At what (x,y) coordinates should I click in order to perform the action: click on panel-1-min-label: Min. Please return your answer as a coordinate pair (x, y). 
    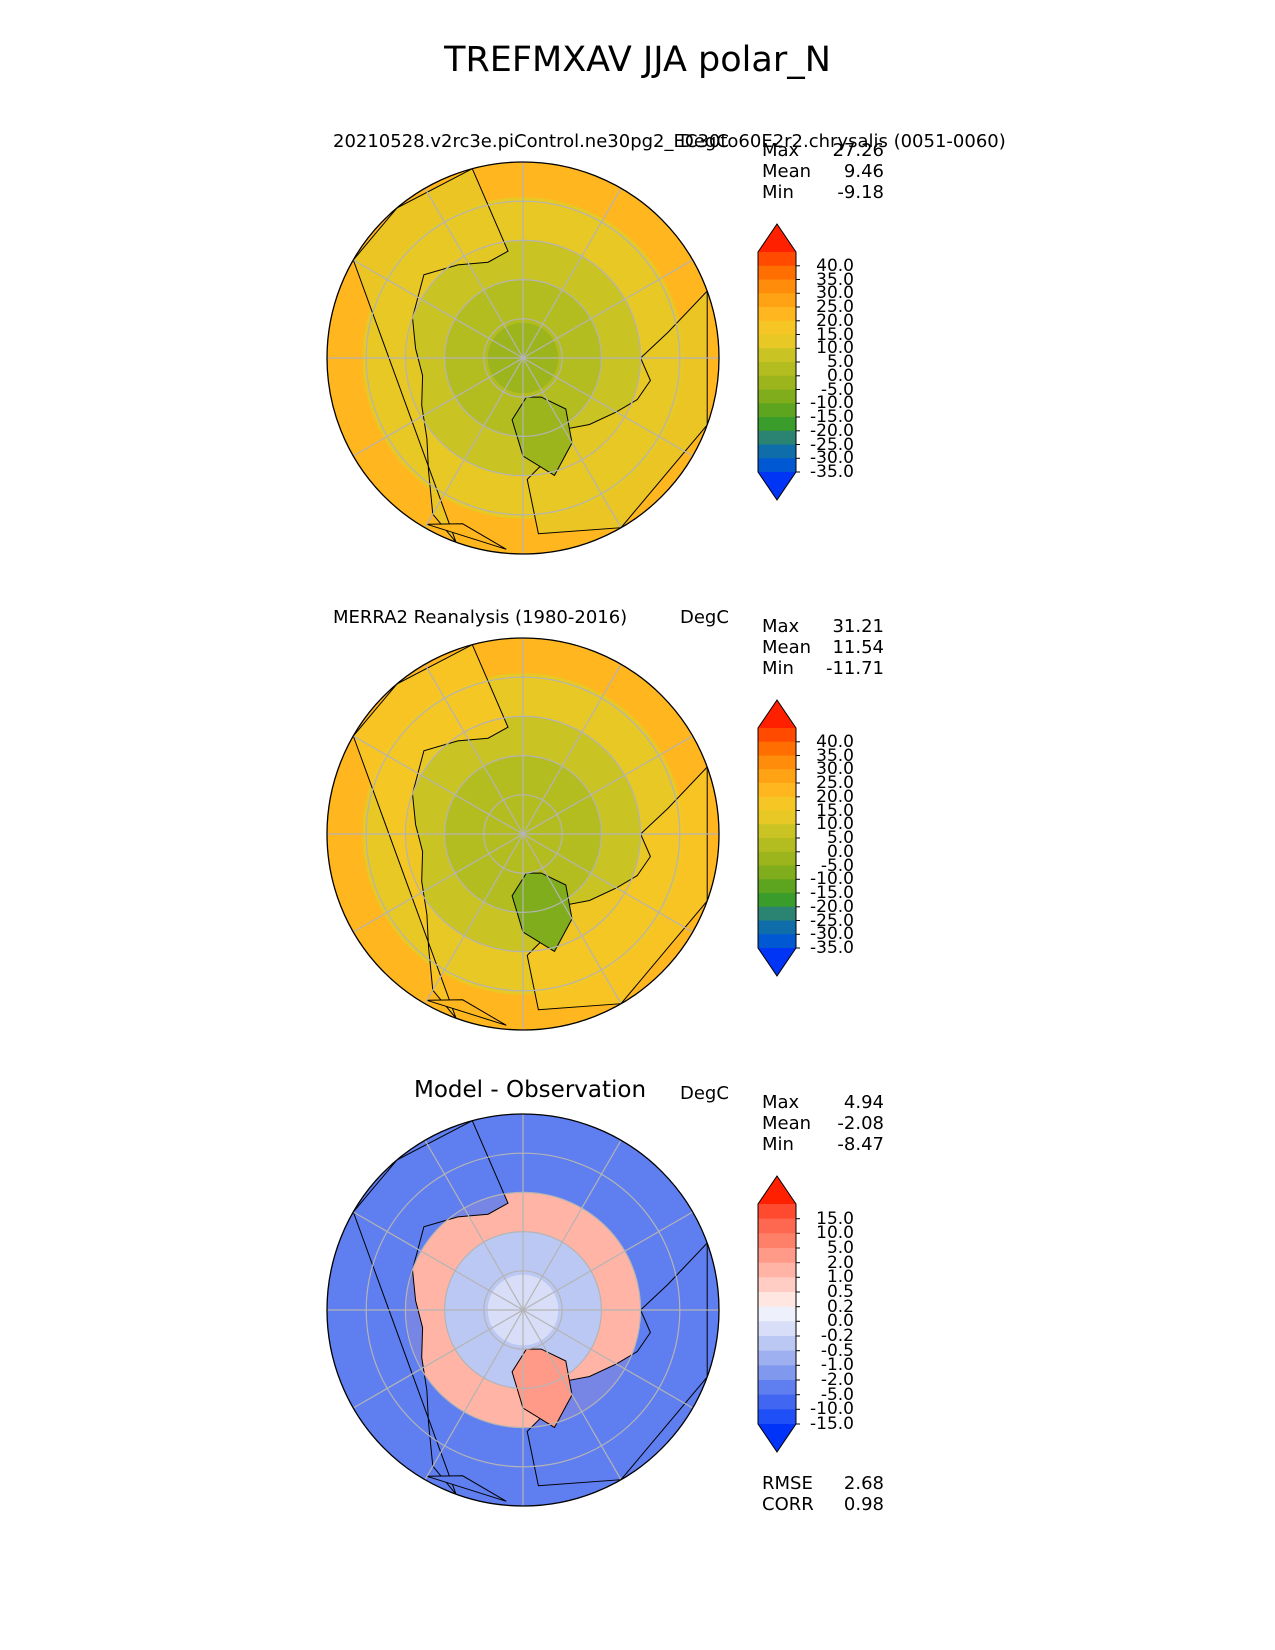
    Looking at the image, I should click on (778, 192).